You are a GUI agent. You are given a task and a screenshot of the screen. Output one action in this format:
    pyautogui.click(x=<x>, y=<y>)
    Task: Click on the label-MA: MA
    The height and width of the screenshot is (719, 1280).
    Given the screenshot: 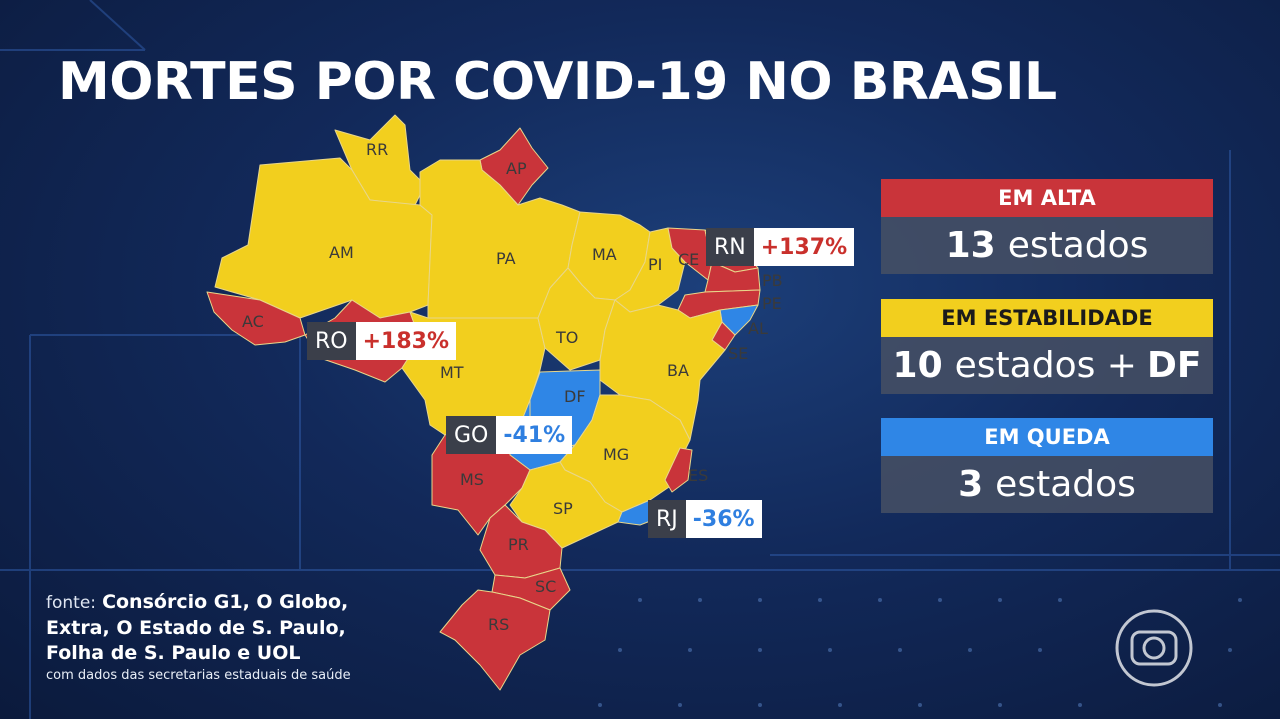 What is the action you would take?
    pyautogui.click(x=604, y=254)
    